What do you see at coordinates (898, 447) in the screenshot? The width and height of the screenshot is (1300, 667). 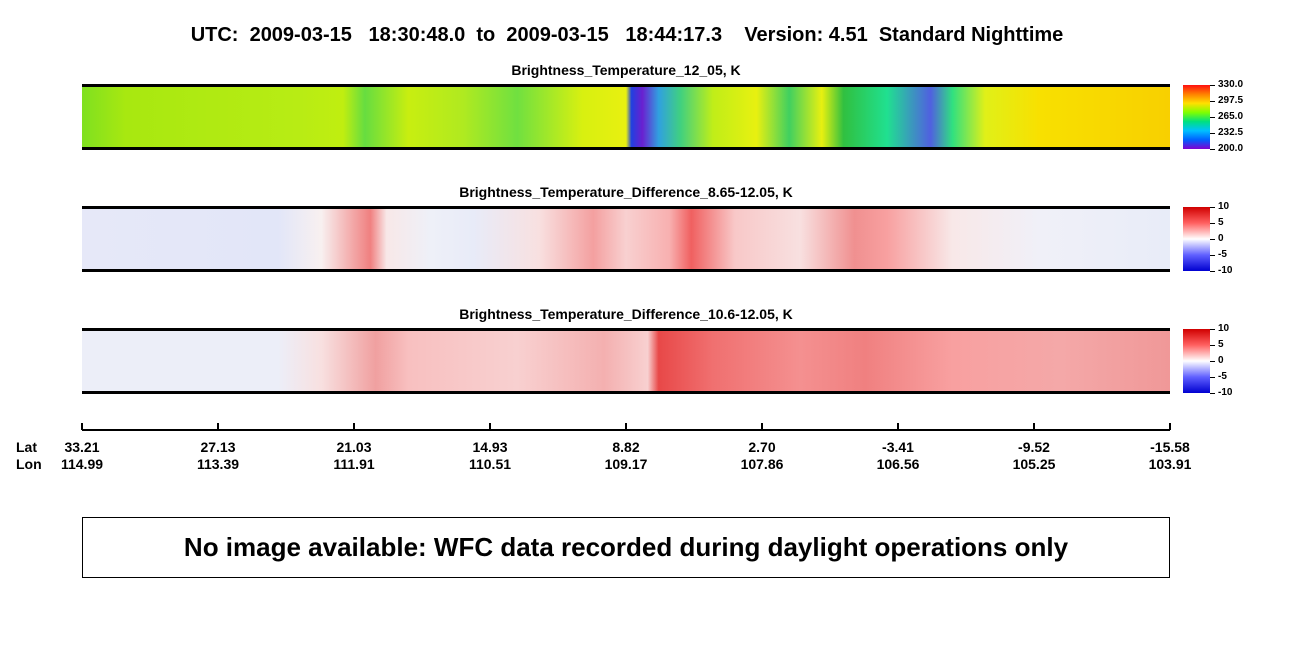 I see `lat-value: -3.41` at bounding box center [898, 447].